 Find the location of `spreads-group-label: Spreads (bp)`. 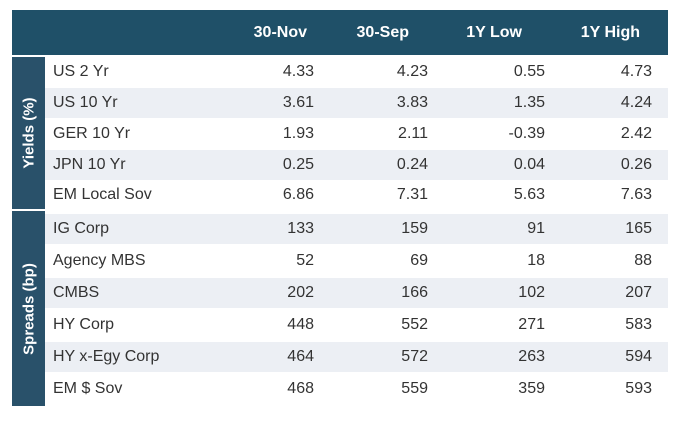

spreads-group-label: Spreads (bp) is located at coordinates (28, 308).